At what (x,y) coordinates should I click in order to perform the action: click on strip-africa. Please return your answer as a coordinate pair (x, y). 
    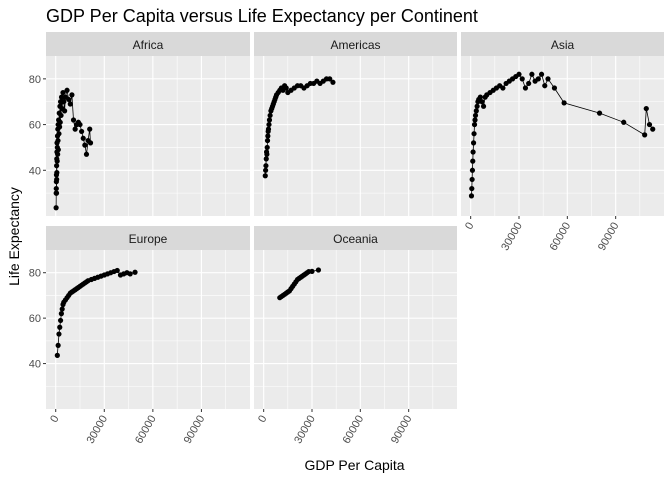
    Looking at the image, I should click on (148, 44).